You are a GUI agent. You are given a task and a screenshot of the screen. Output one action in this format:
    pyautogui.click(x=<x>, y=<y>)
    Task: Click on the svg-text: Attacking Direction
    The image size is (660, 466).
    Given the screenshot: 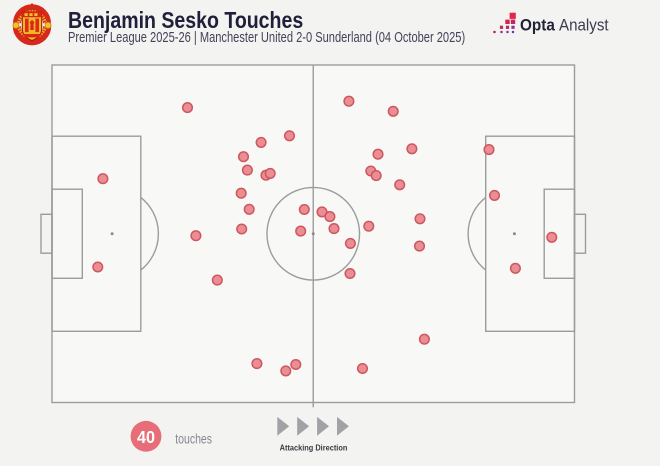 What is the action you would take?
    pyautogui.click(x=314, y=448)
    